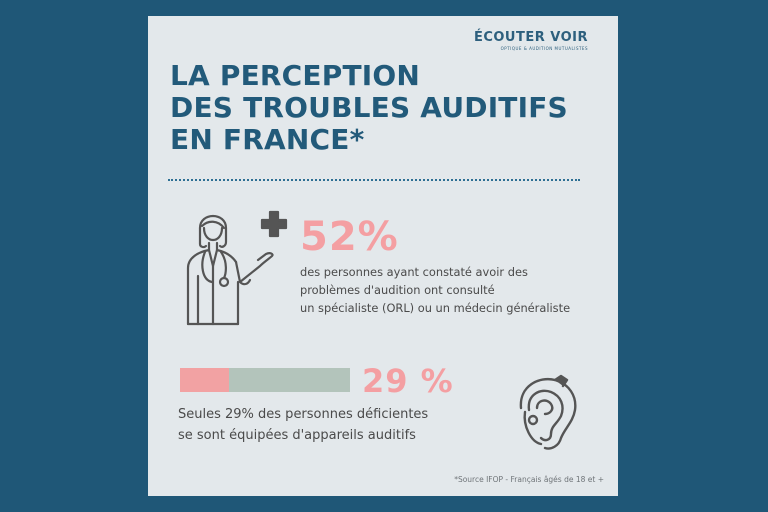 This screenshot has width=768, height=512. What do you see at coordinates (237, 268) in the screenshot?
I see `doctor-icon` at bounding box center [237, 268].